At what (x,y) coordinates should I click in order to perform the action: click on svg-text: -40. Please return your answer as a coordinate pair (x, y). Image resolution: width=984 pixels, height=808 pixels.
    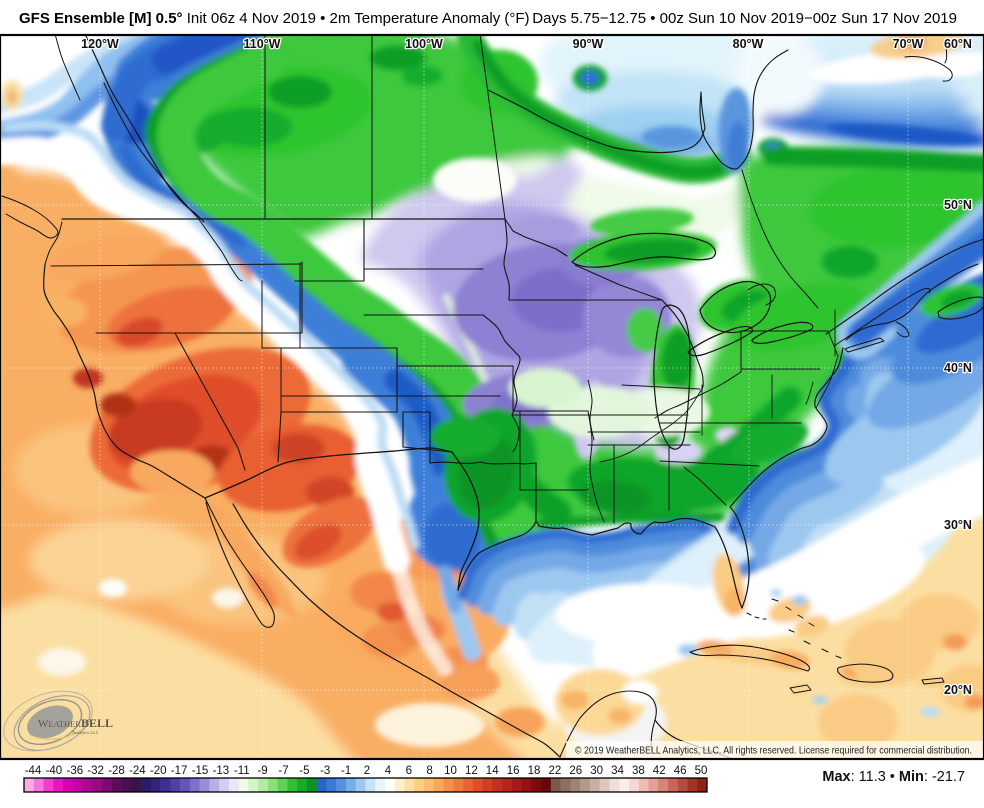
    Looking at the image, I should click on (54, 771).